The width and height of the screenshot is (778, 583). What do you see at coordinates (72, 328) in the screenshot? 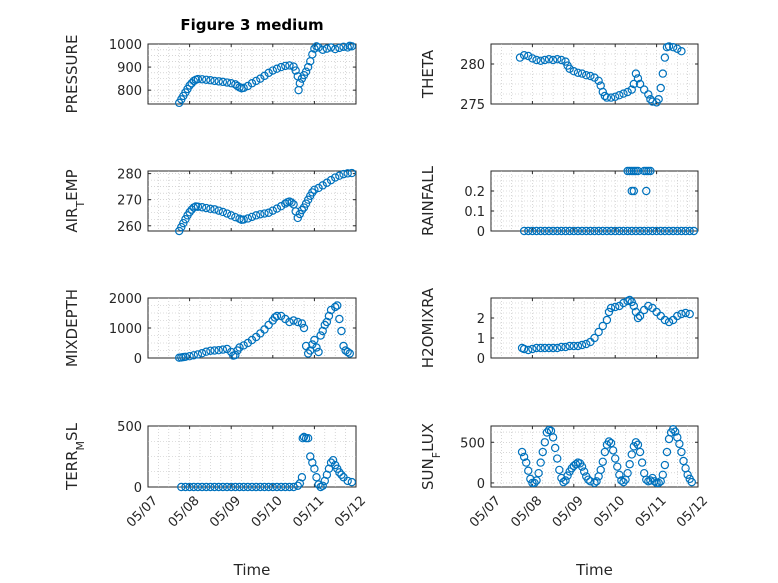
I see `y-axis-label: MIXDEPTH` at bounding box center [72, 328].